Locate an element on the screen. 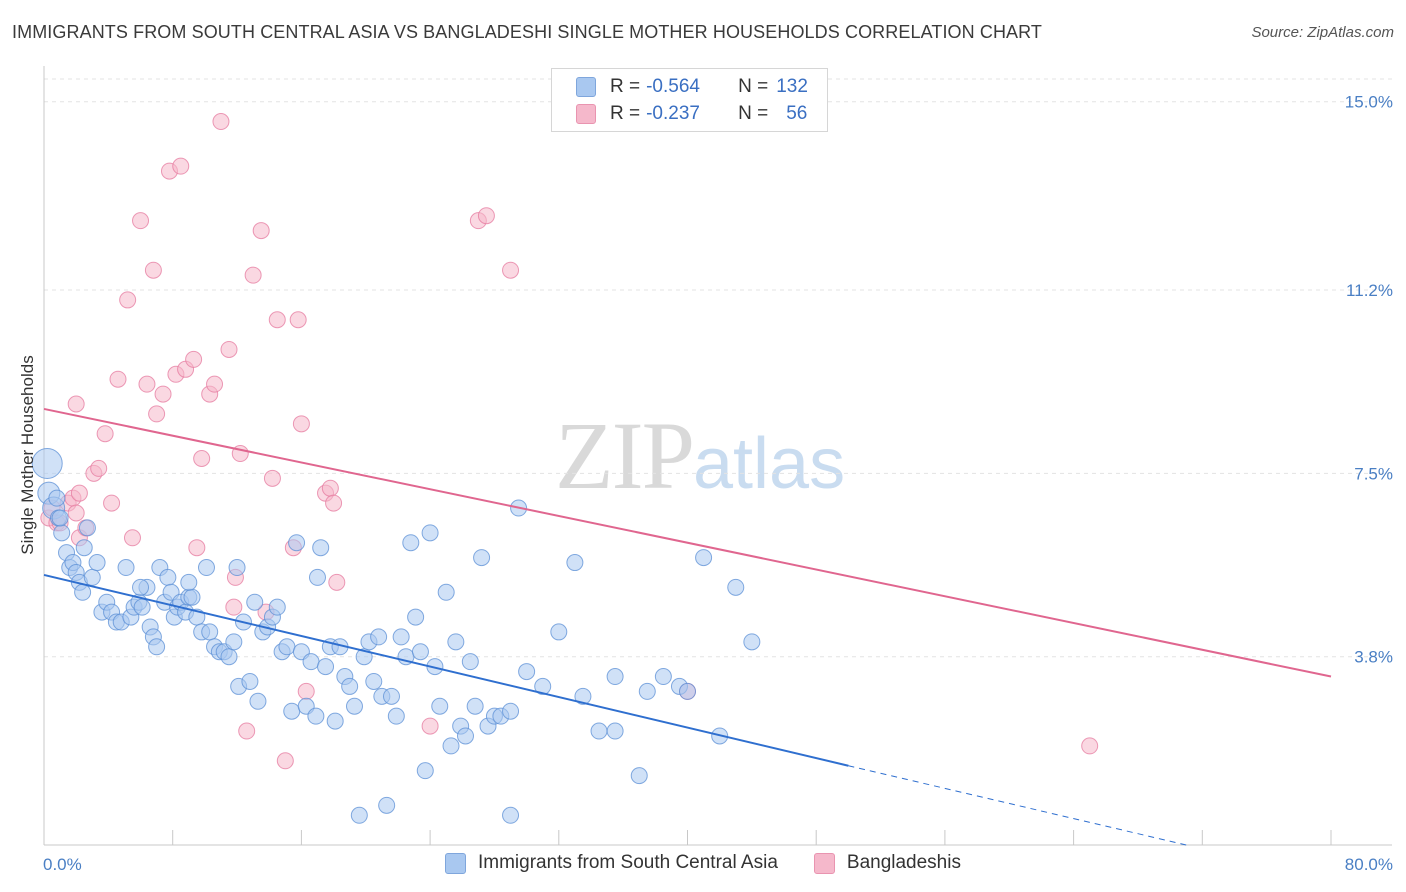  x-tick-label: 80.0% is located at coordinates (1369, 864).